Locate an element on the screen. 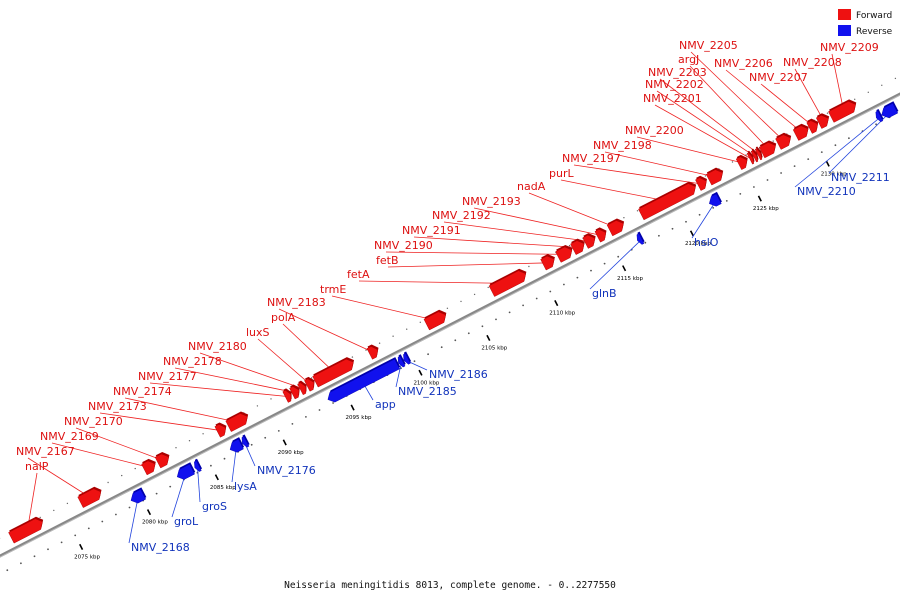  gene-label-forward: NMV_2178 is located at coordinates (192, 361).